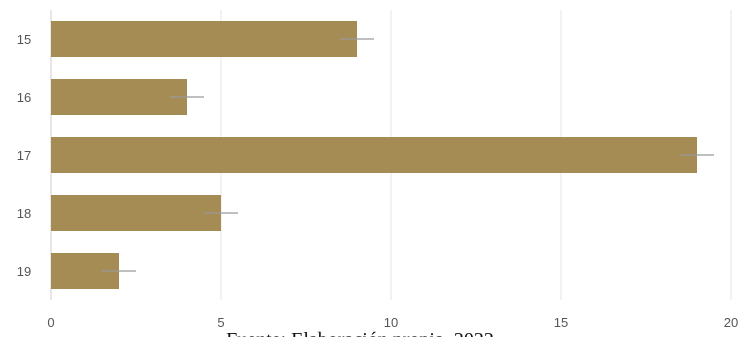 The width and height of the screenshot is (742, 337). What do you see at coordinates (24, 271) in the screenshot?
I see `y-tick-label: 19` at bounding box center [24, 271].